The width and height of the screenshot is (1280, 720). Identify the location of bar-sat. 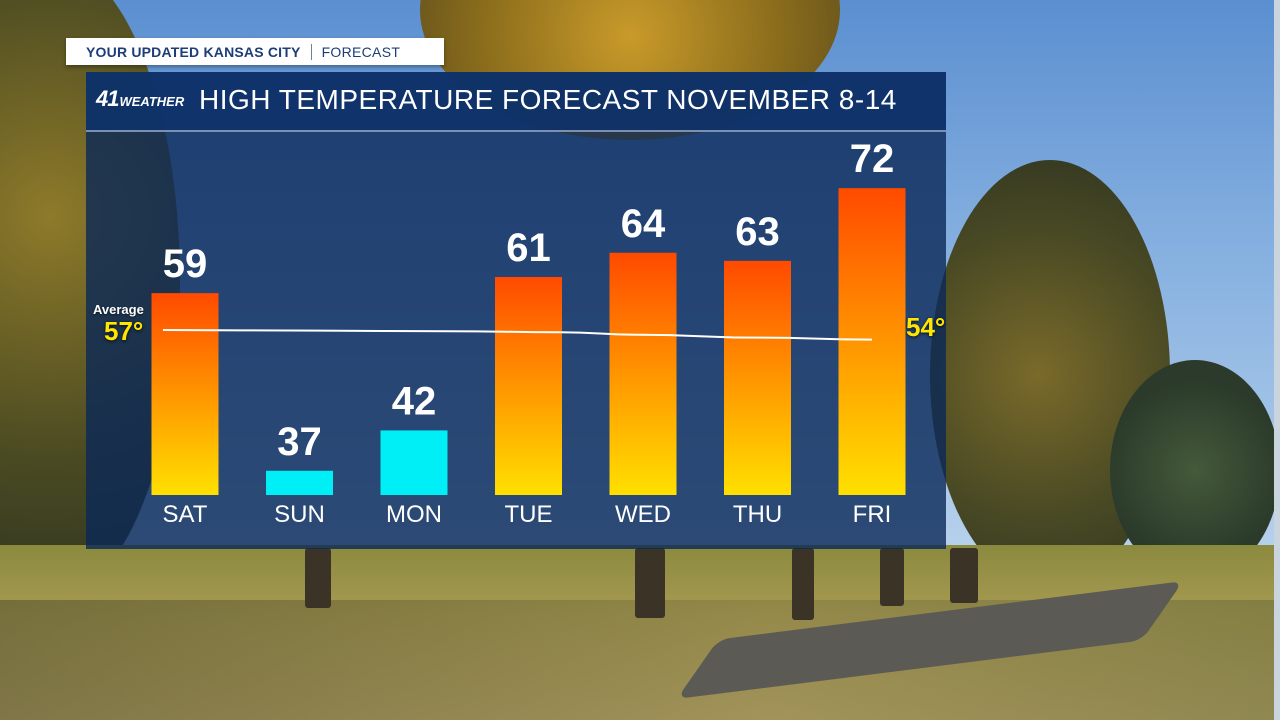
(185, 394).